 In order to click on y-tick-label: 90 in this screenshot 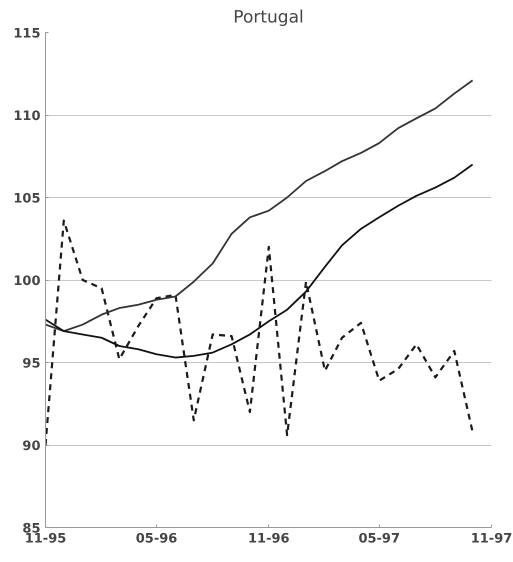, I will do `click(31, 446)`.